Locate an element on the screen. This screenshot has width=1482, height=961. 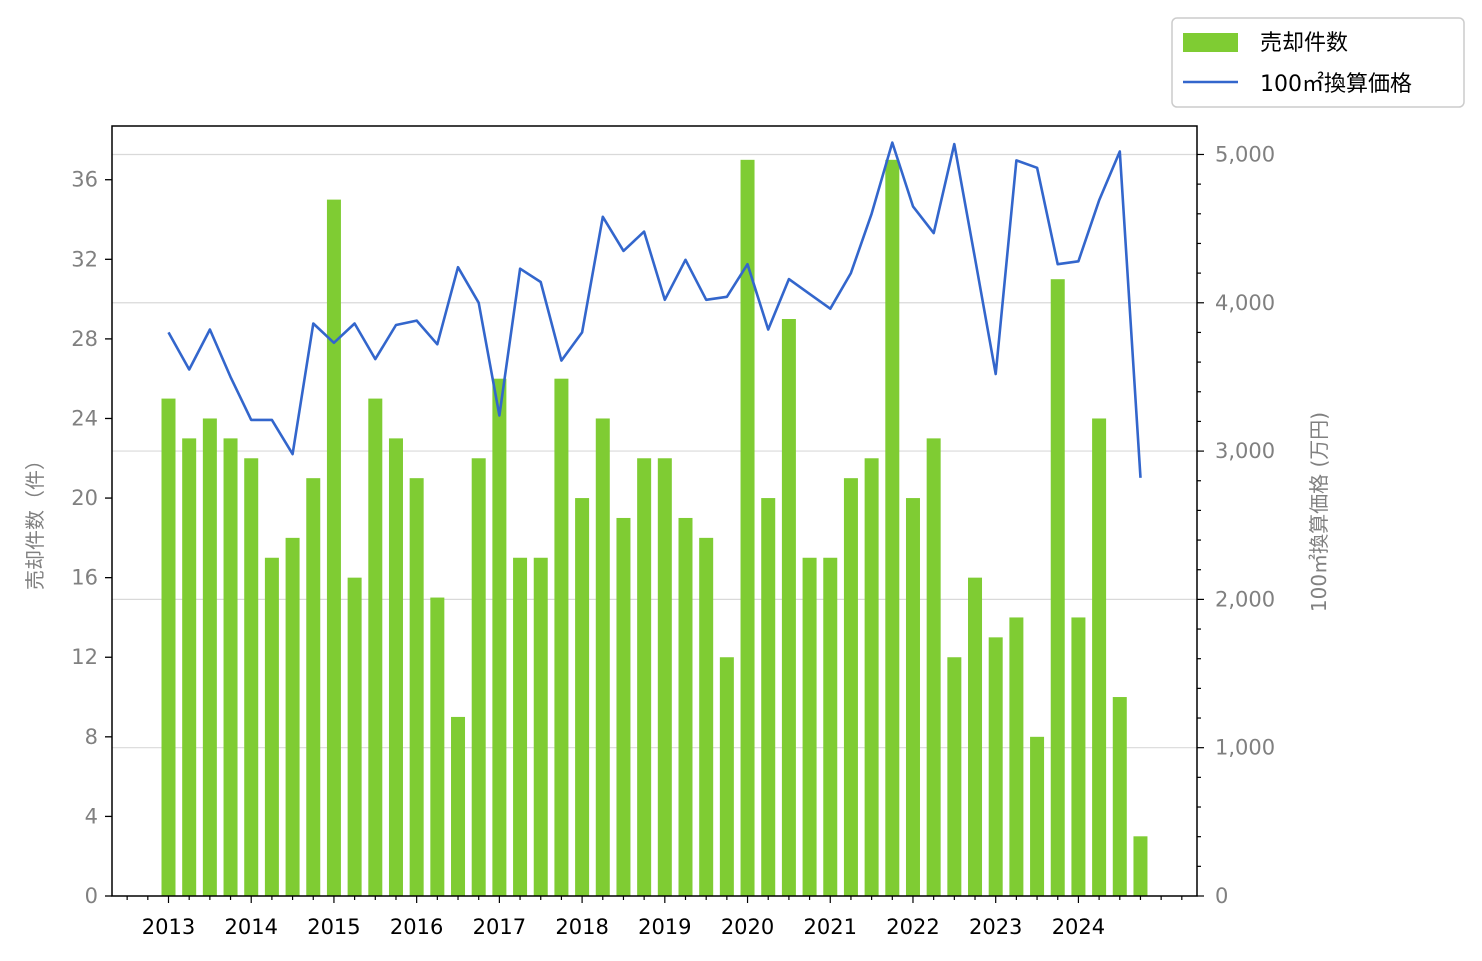
y-tick-label: 4 is located at coordinates (91, 816).